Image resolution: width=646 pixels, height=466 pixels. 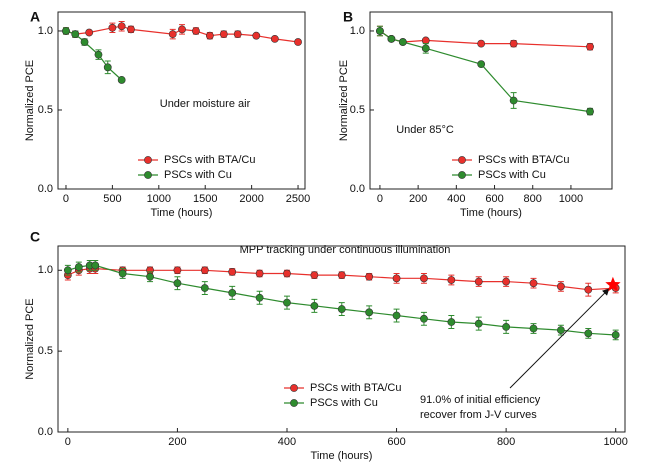 What do you see at coordinates (112, 199) in the screenshot?
I see `x-tick-label: 500` at bounding box center [112, 199].